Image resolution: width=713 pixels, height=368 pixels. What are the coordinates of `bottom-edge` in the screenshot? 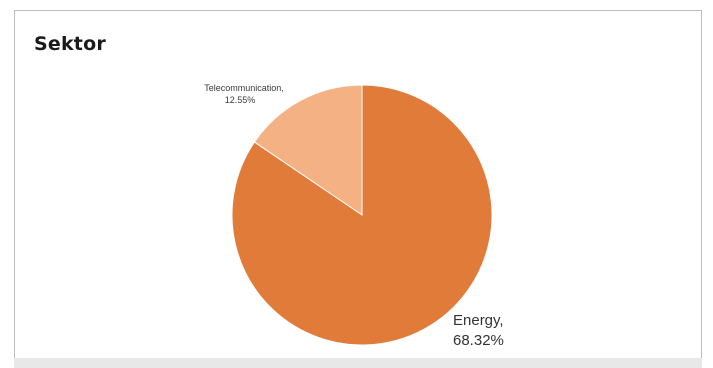 It's located at (358, 363).